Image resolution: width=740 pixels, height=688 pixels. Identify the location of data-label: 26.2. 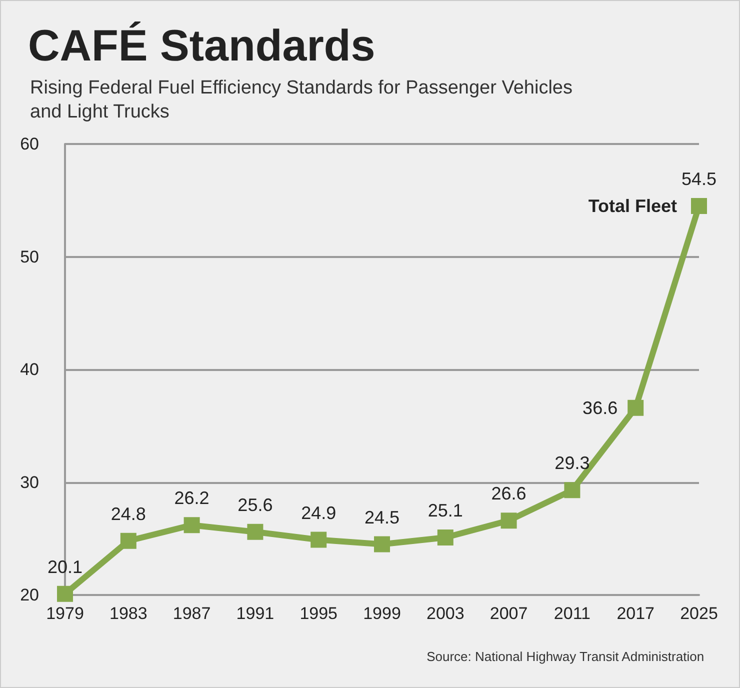
(192, 498).